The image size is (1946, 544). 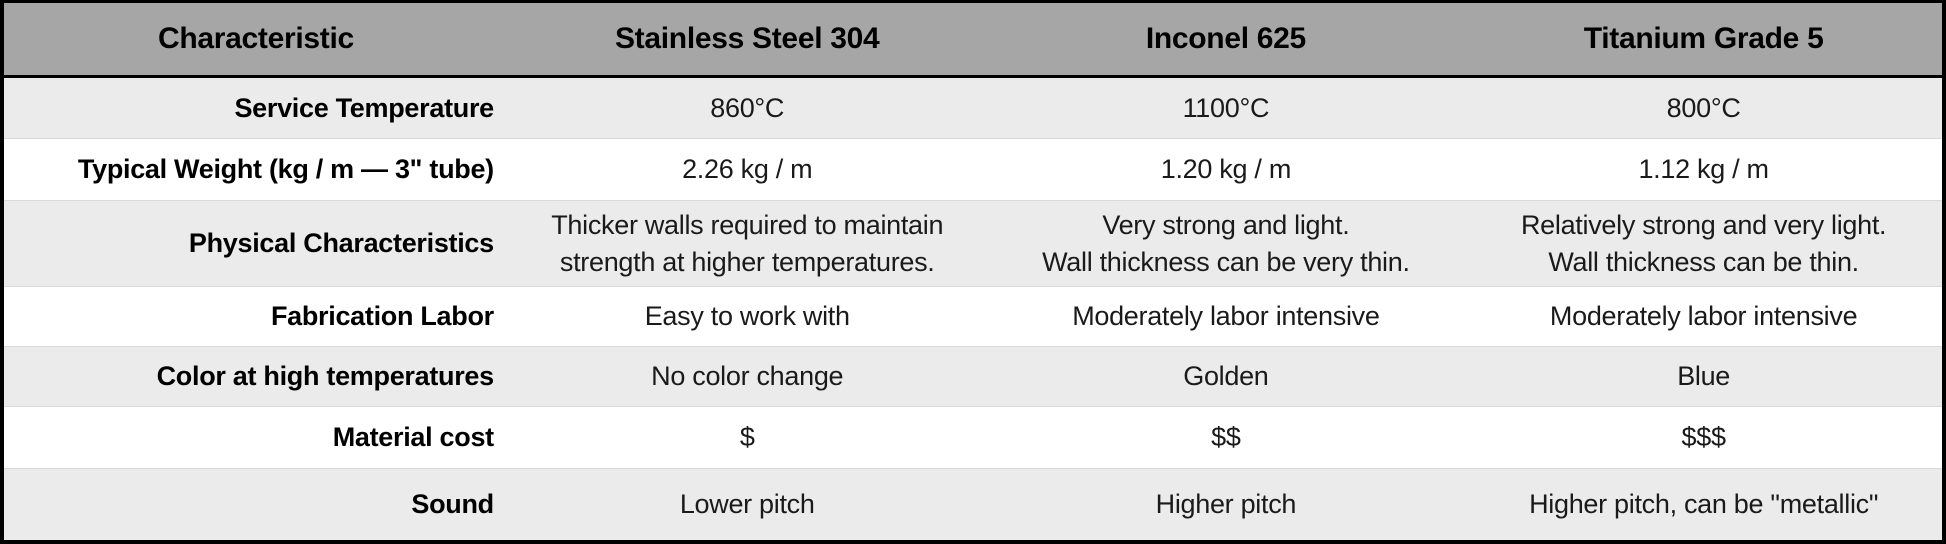 What do you see at coordinates (747, 169) in the screenshot?
I see `cell-value: 2.26 kg / m` at bounding box center [747, 169].